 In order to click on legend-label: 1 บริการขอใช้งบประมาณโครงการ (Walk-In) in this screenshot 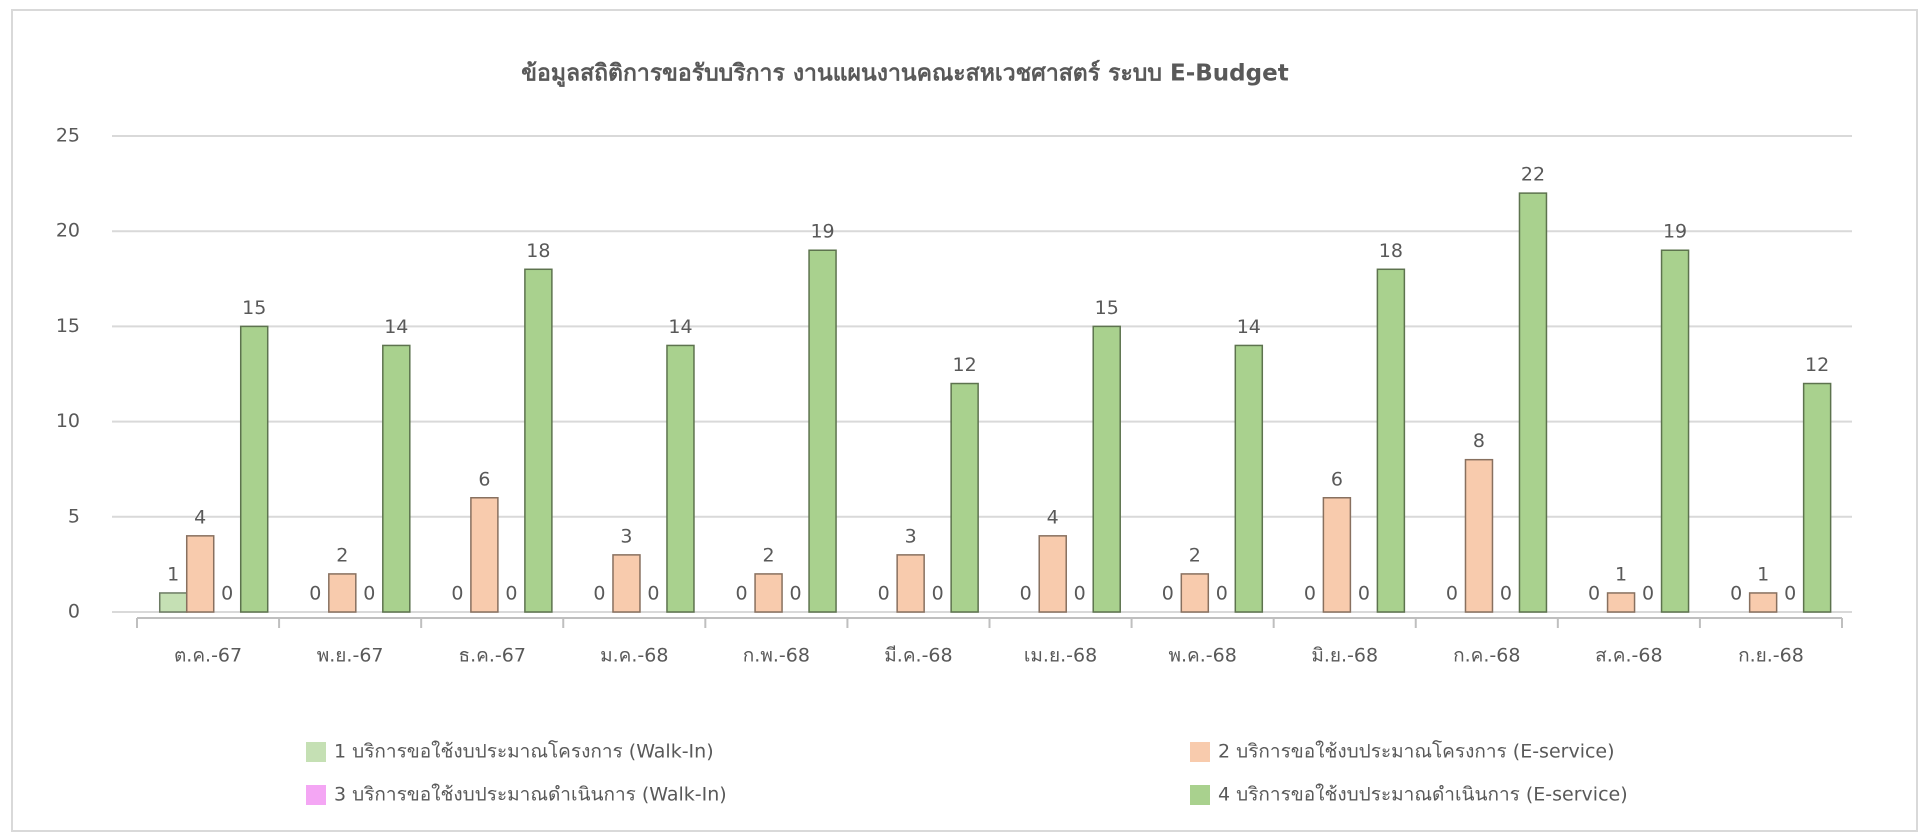, I will do `click(524, 751)`.